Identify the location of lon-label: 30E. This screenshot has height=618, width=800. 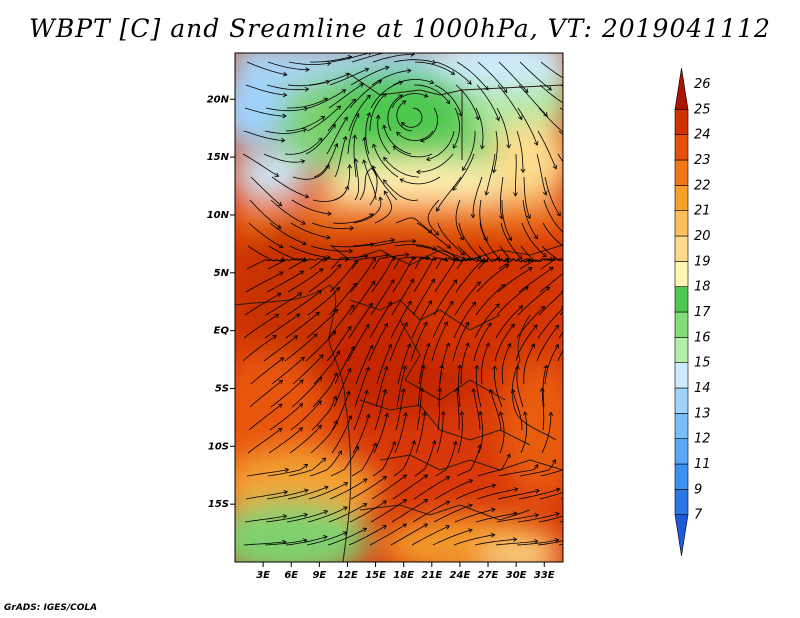
(516, 575).